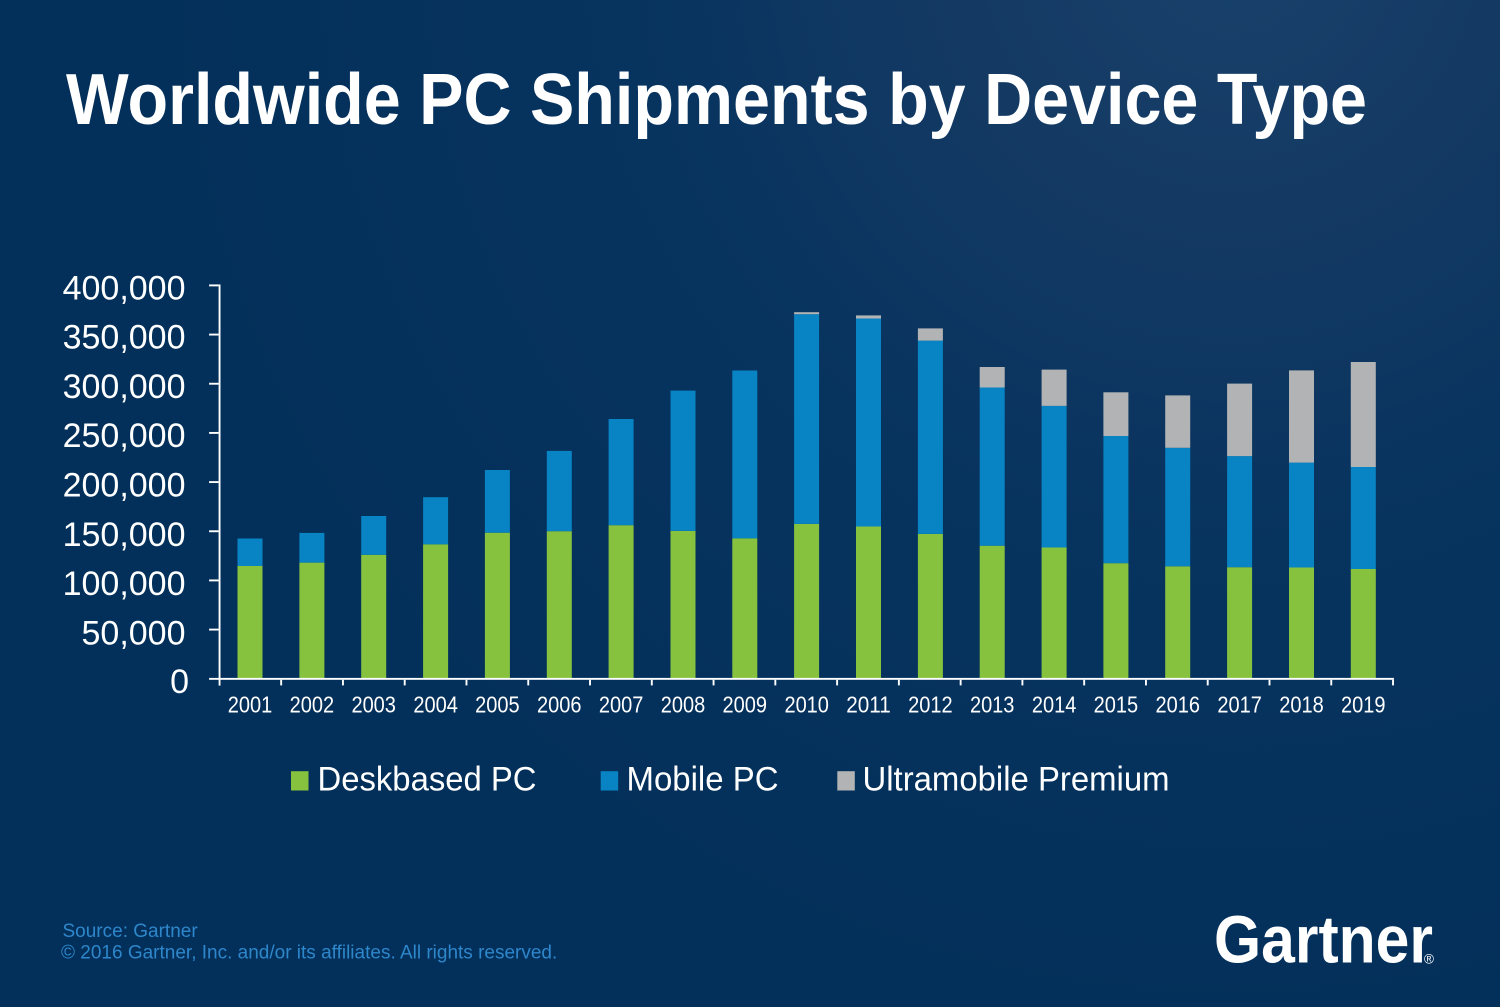 The width and height of the screenshot is (1500, 1007). What do you see at coordinates (124, 486) in the screenshot?
I see `svg-text: 200,000` at bounding box center [124, 486].